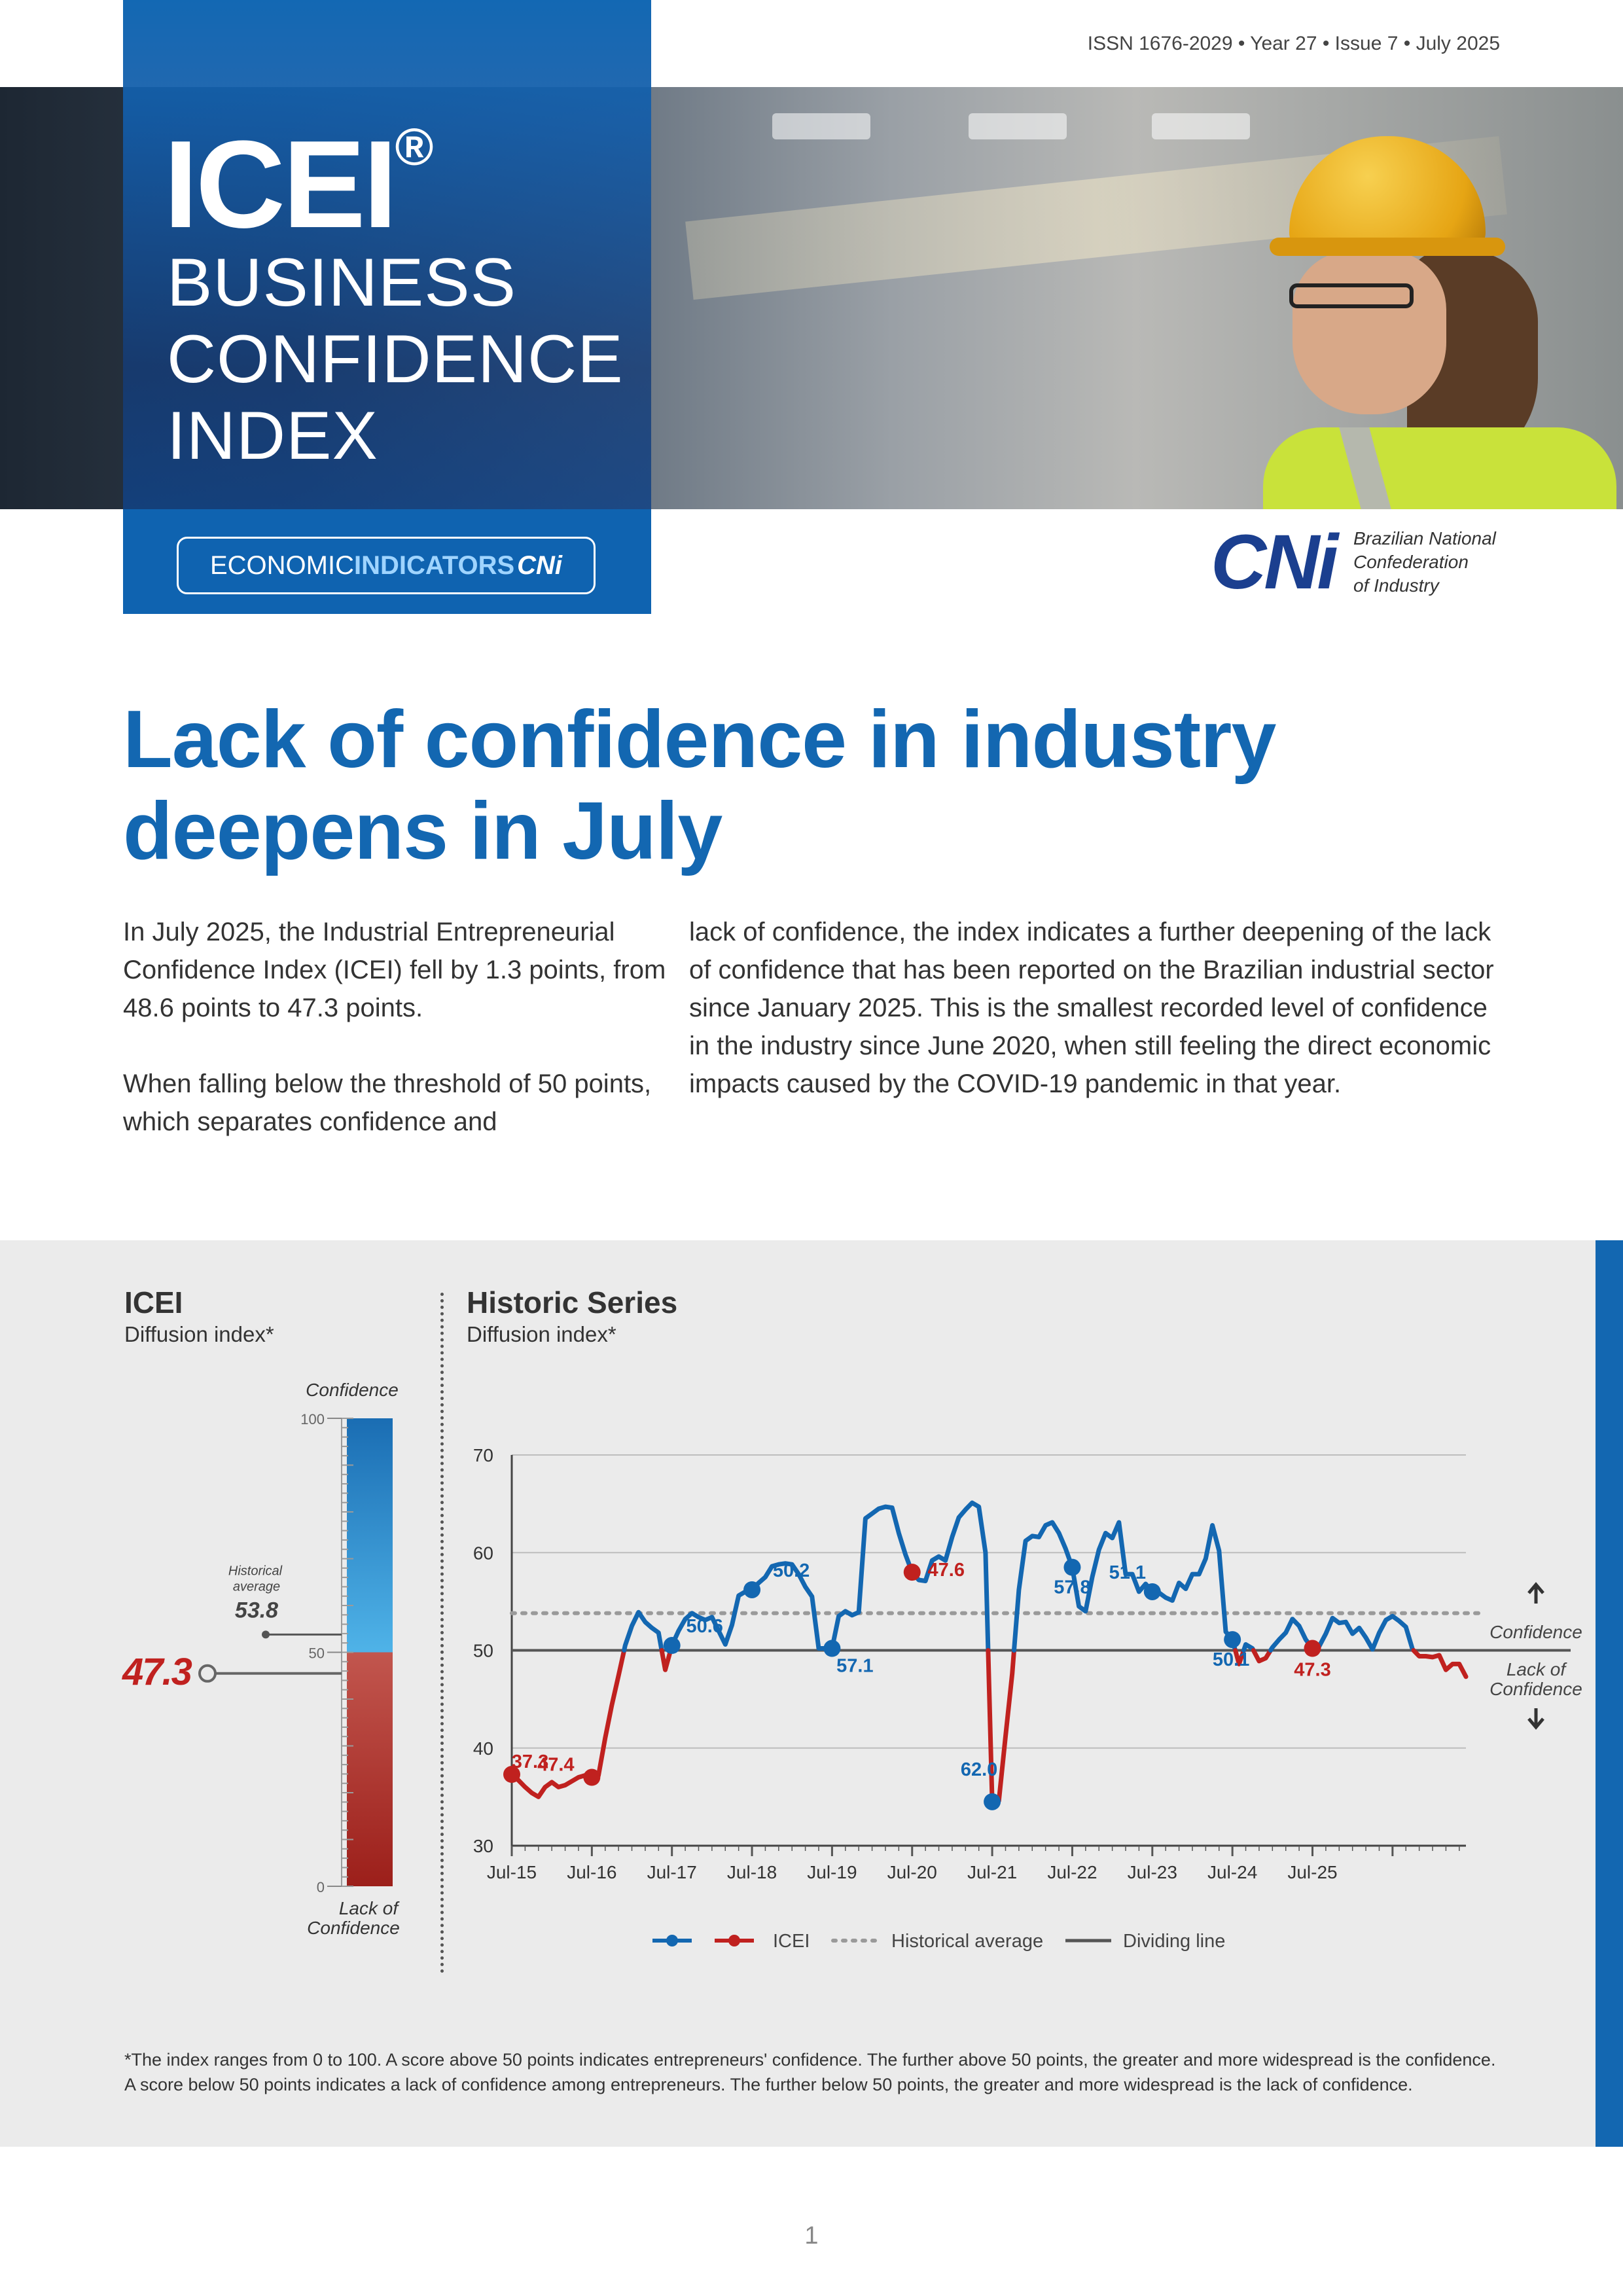 This screenshot has height=2296, width=1623. Describe the element at coordinates (854, 1666) in the screenshot. I see `icei-data-label: 57.1` at that location.